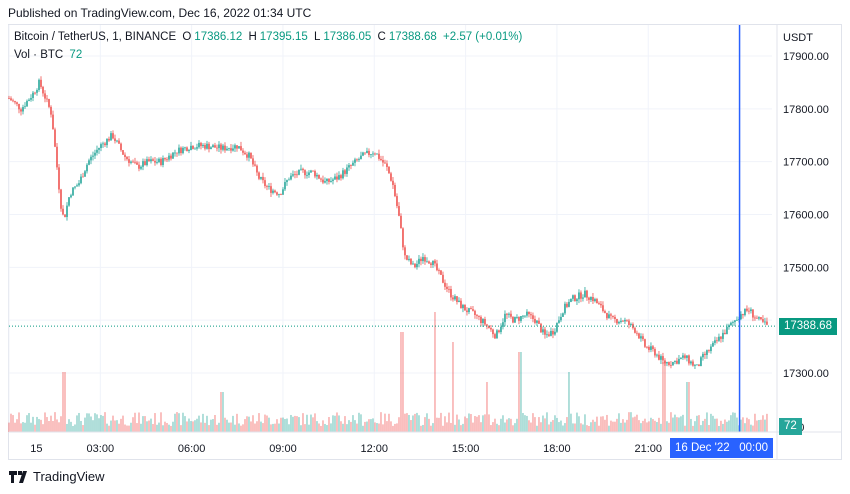 Image resolution: width=850 pixels, height=494 pixels. What do you see at coordinates (375, 449) in the screenshot?
I see `time-axis-tick-label: 12:00` at bounding box center [375, 449].